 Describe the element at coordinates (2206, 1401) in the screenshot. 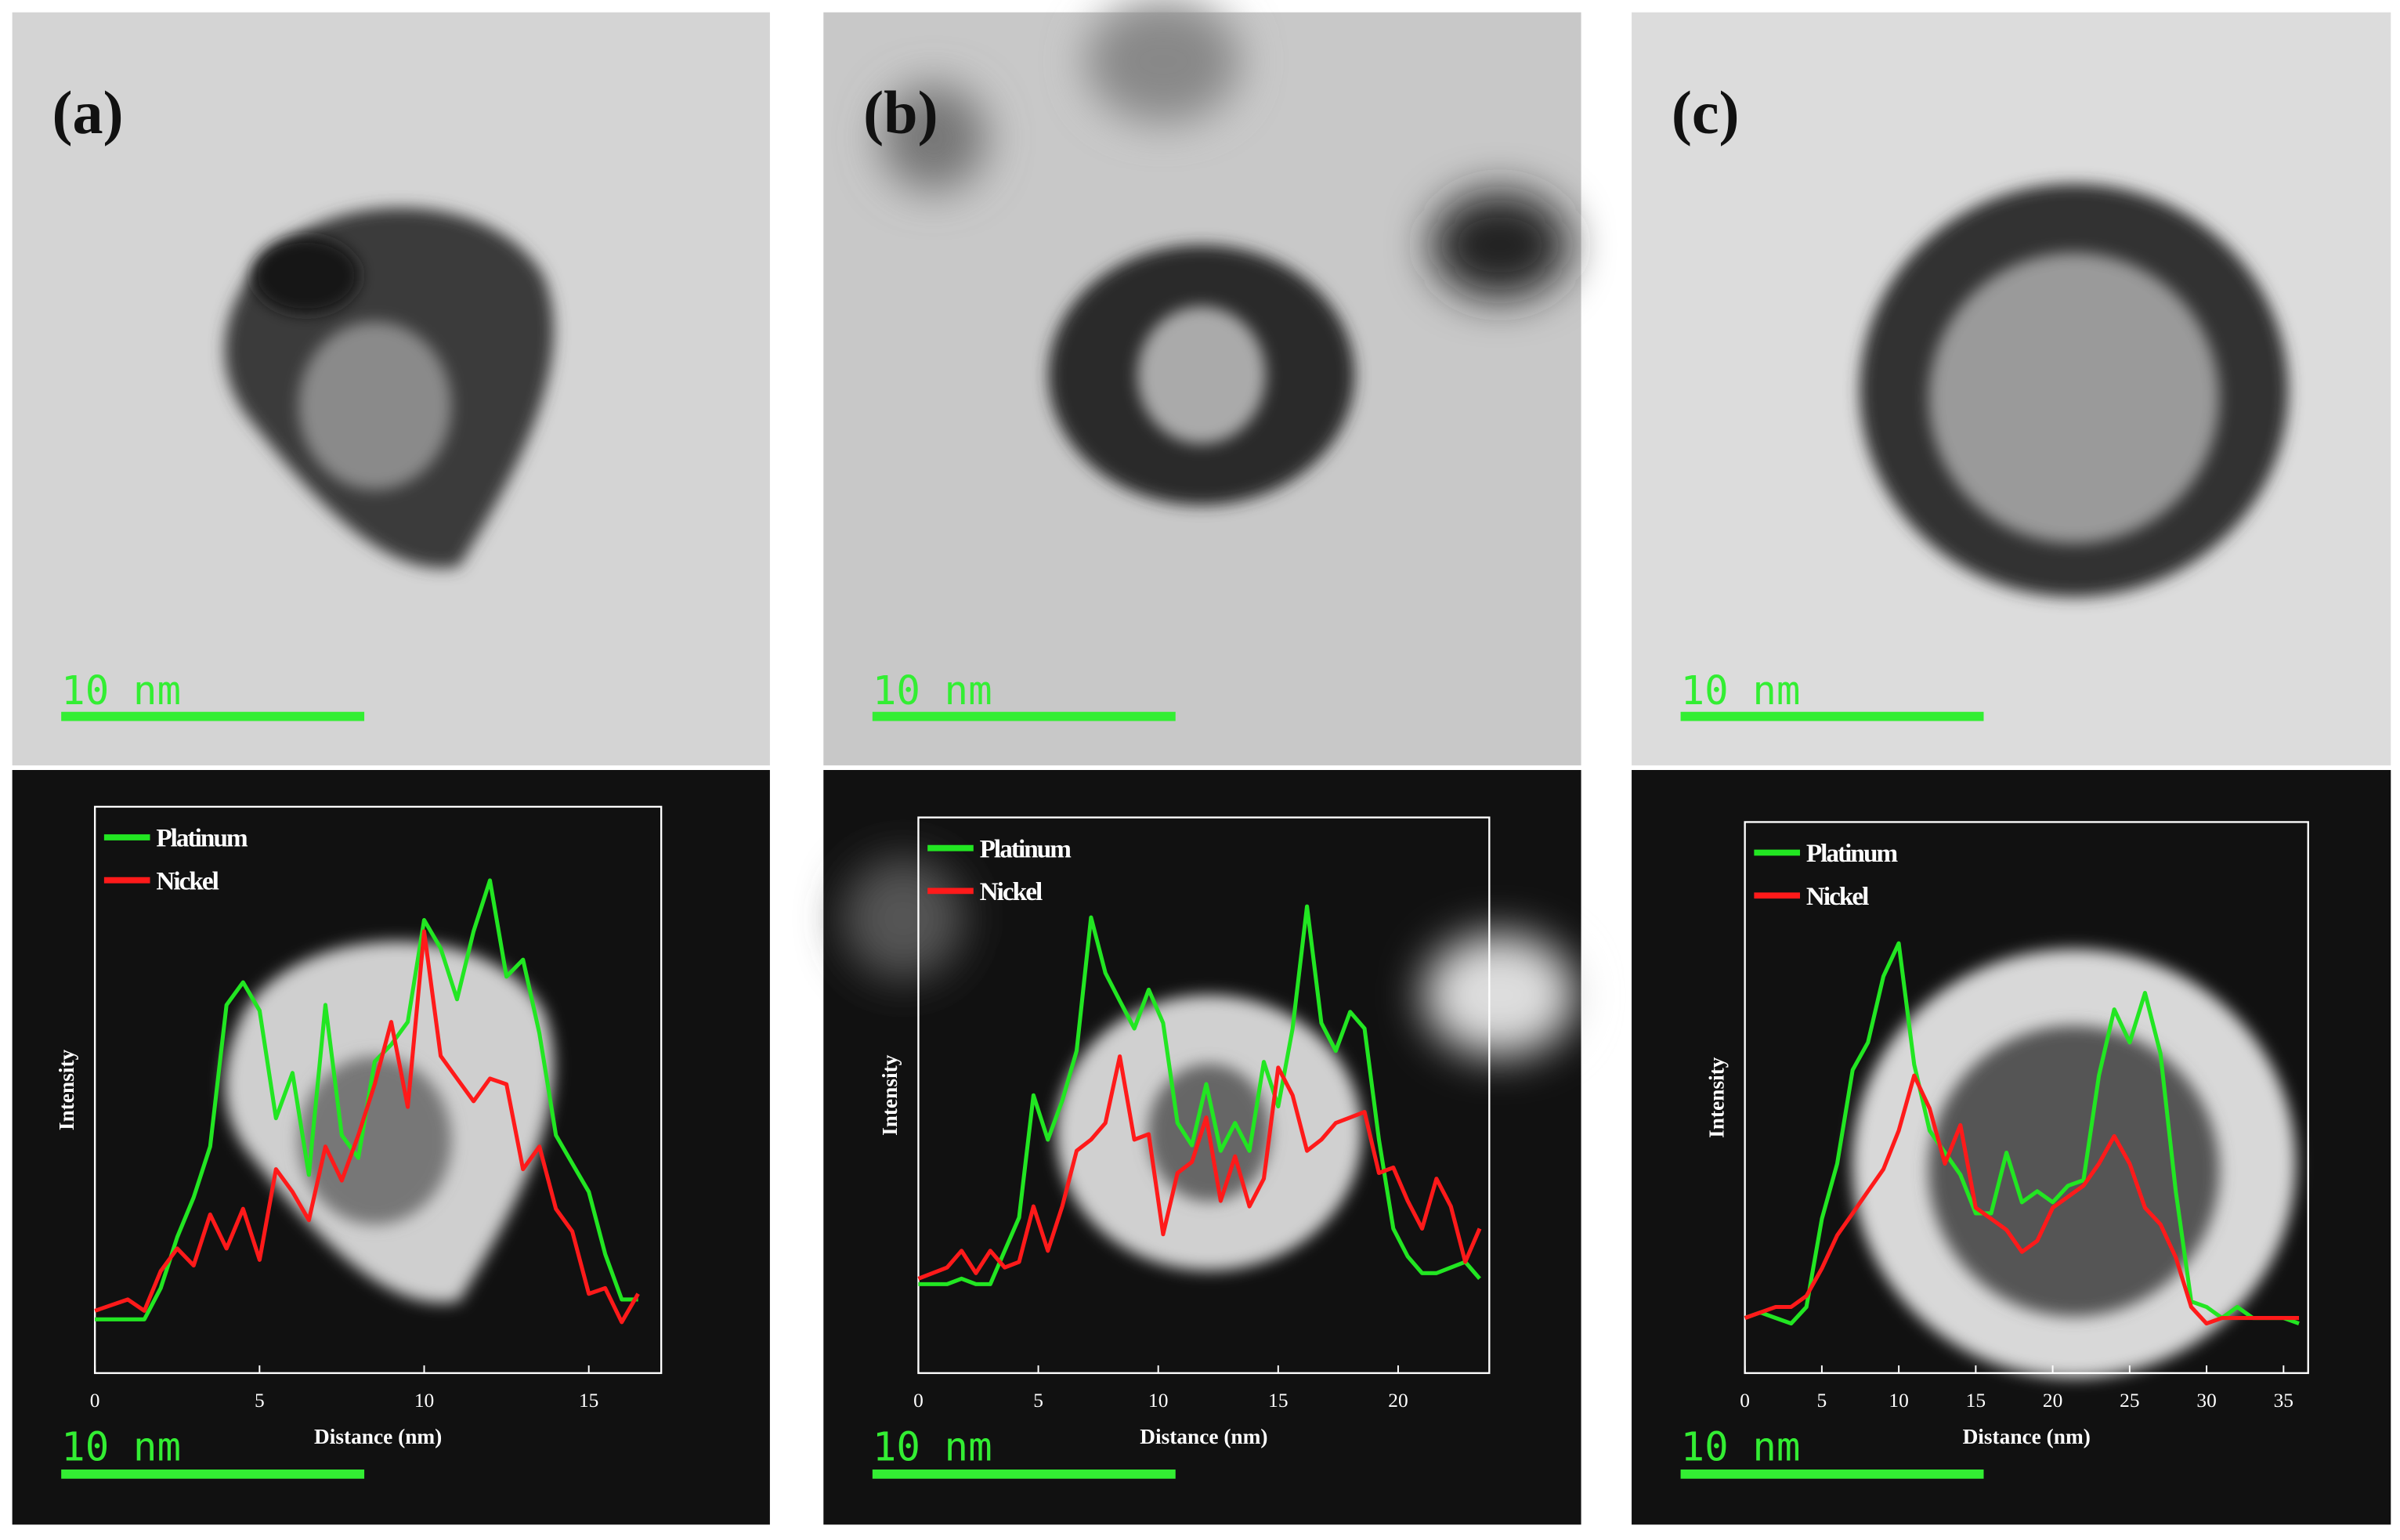

I see `x-tick-label: 30` at that location.